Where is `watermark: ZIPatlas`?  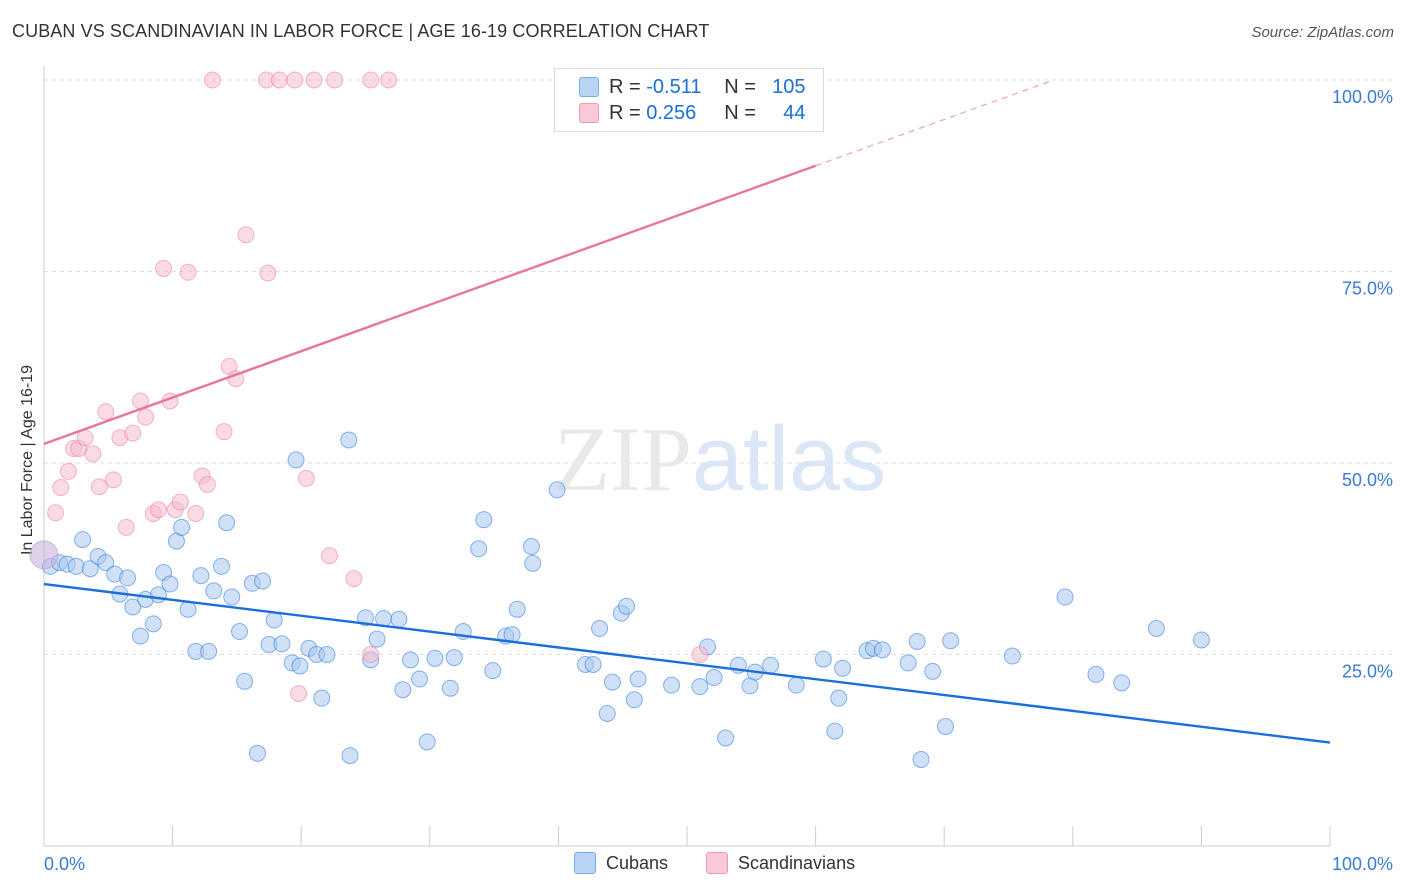
watermark: ZIPatlas is located at coordinates (720, 459).